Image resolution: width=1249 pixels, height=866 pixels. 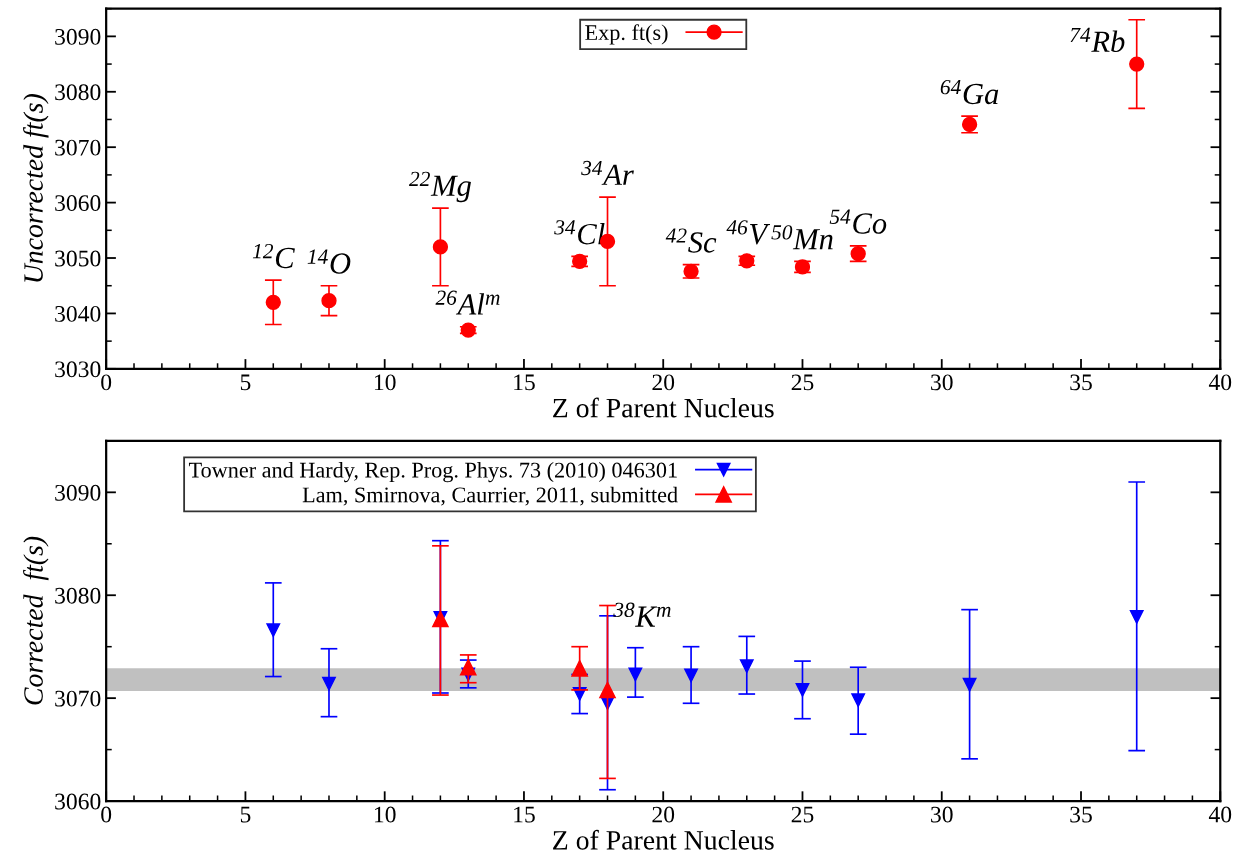 I want to click on annotation: $^{64}$Ga, so click(x=969, y=92).